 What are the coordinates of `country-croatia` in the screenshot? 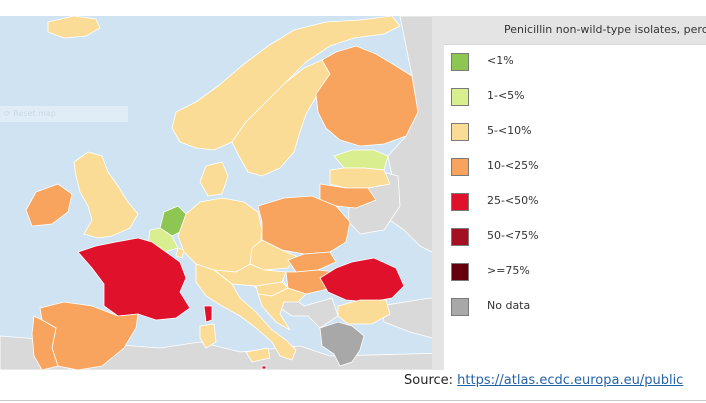 It's located at (282, 309).